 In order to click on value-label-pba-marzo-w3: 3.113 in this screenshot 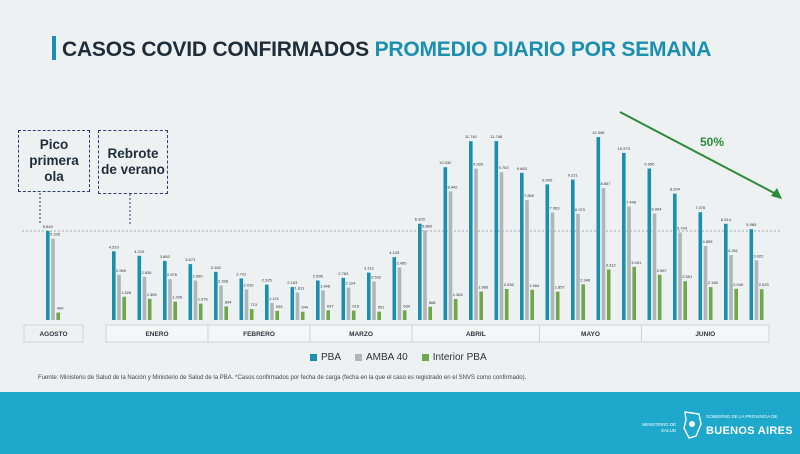, I will do `click(369, 268)`.